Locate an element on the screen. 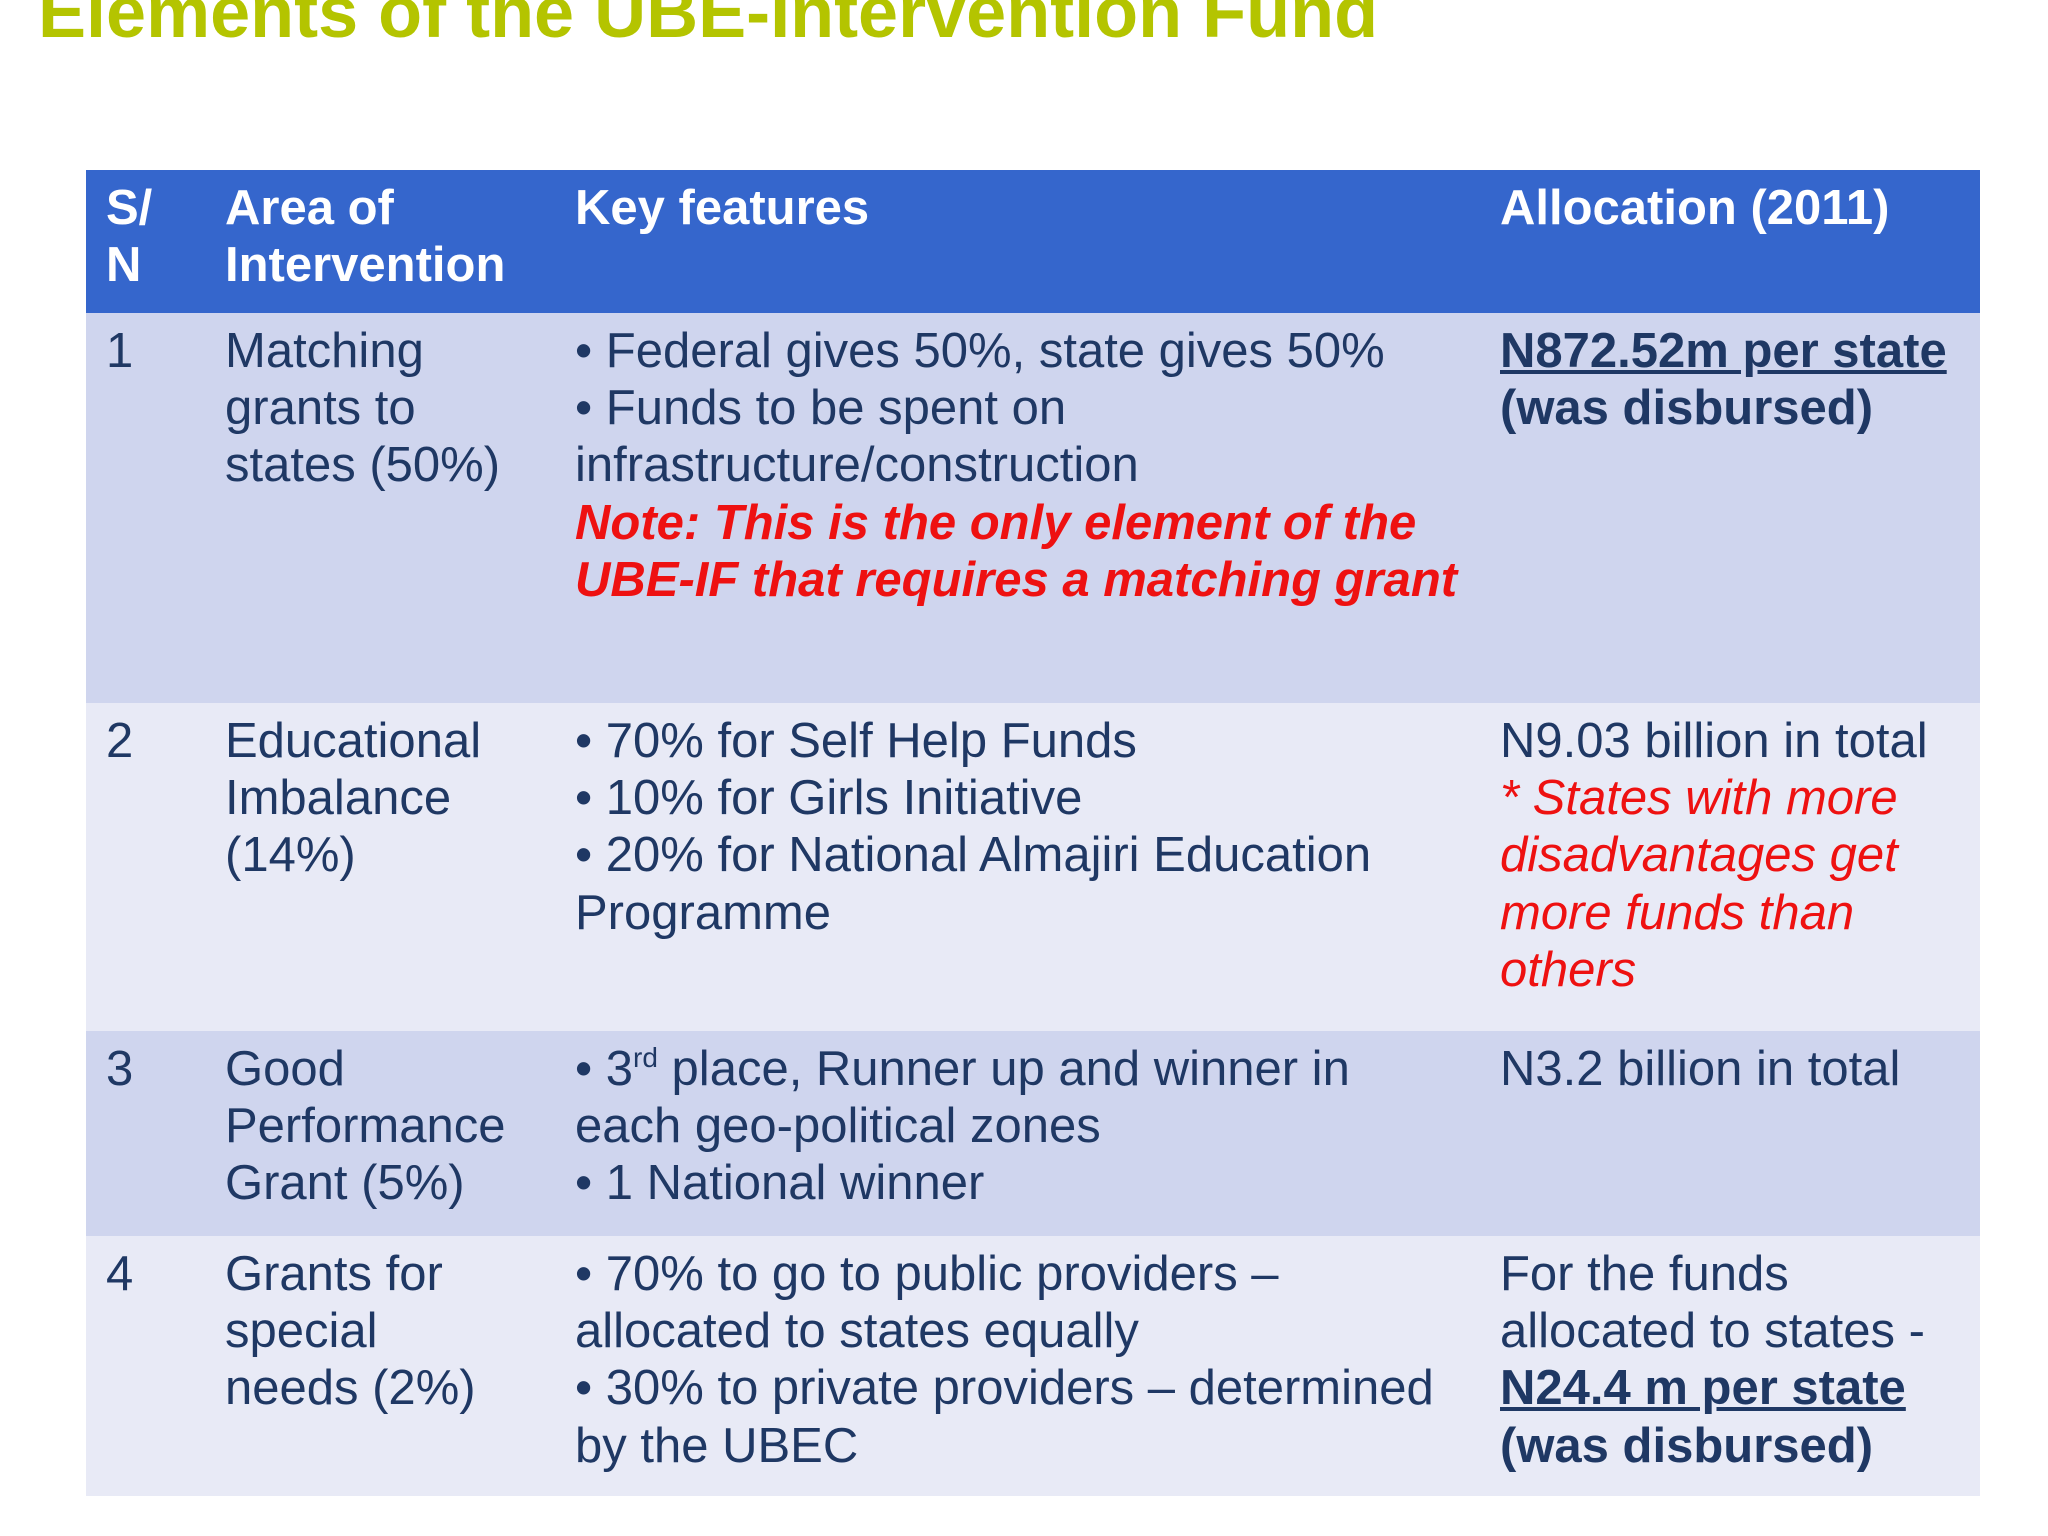 The image size is (2048, 1536). cell-area: Good Performance Grant (5%) is located at coordinates (380, 1133).